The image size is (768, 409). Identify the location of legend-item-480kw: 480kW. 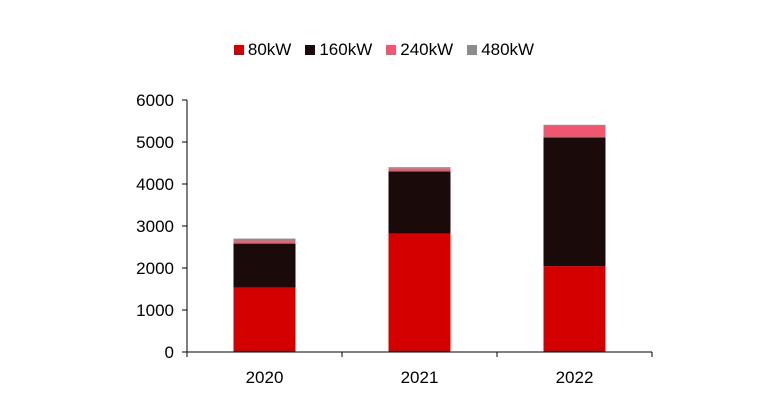
(500, 50).